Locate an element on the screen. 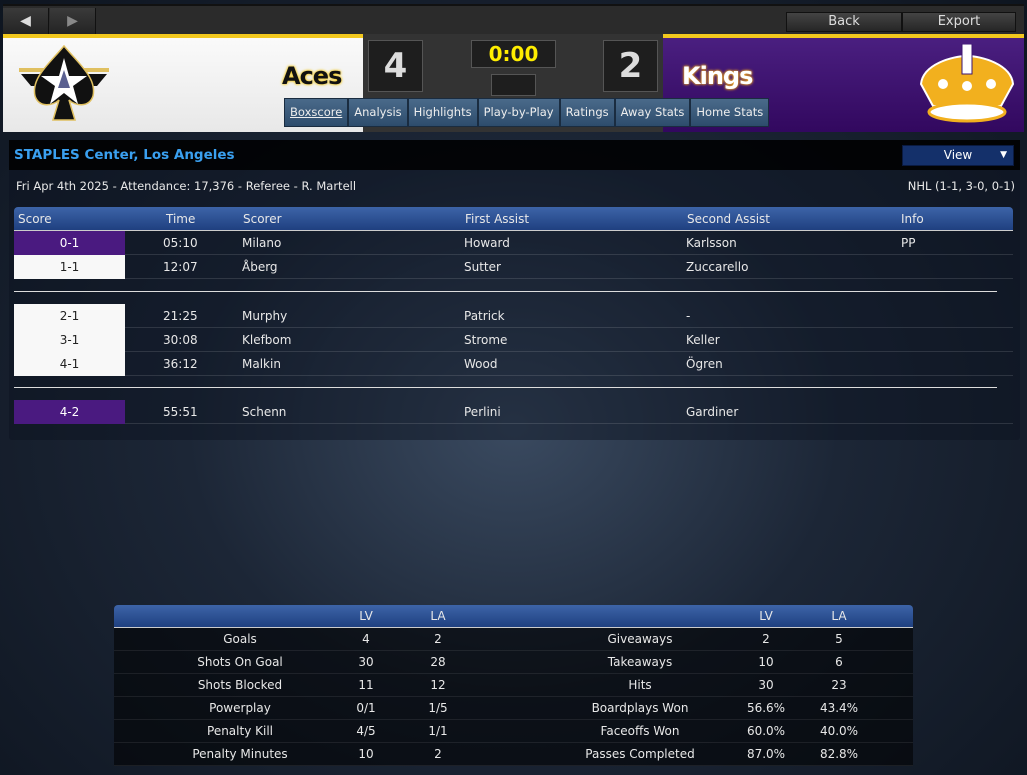 This screenshot has width=1027, height=775. goal-info: PP is located at coordinates (908, 243).